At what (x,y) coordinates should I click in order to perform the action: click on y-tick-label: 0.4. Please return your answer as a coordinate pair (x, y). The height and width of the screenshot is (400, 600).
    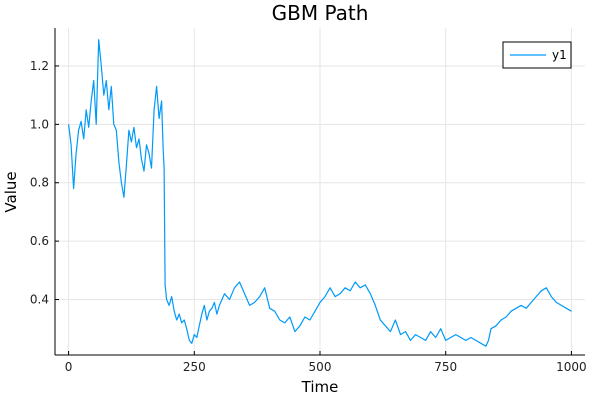
    Looking at the image, I should click on (39, 300).